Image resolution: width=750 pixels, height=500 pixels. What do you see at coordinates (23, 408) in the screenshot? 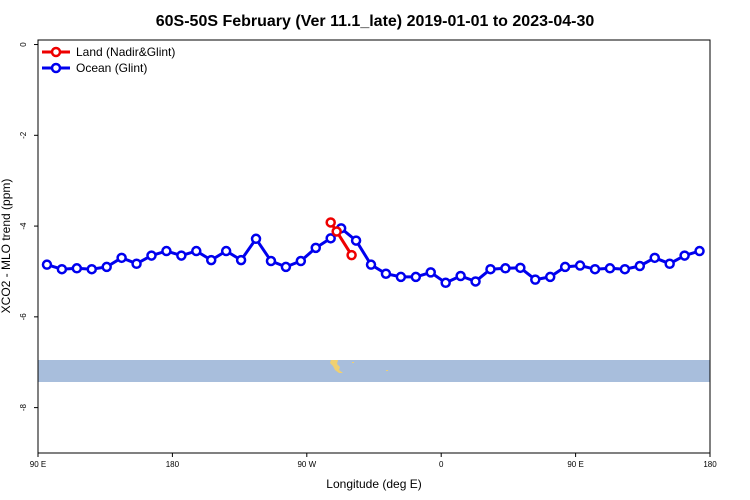
I see `y-tick-label: -8` at bounding box center [23, 408].